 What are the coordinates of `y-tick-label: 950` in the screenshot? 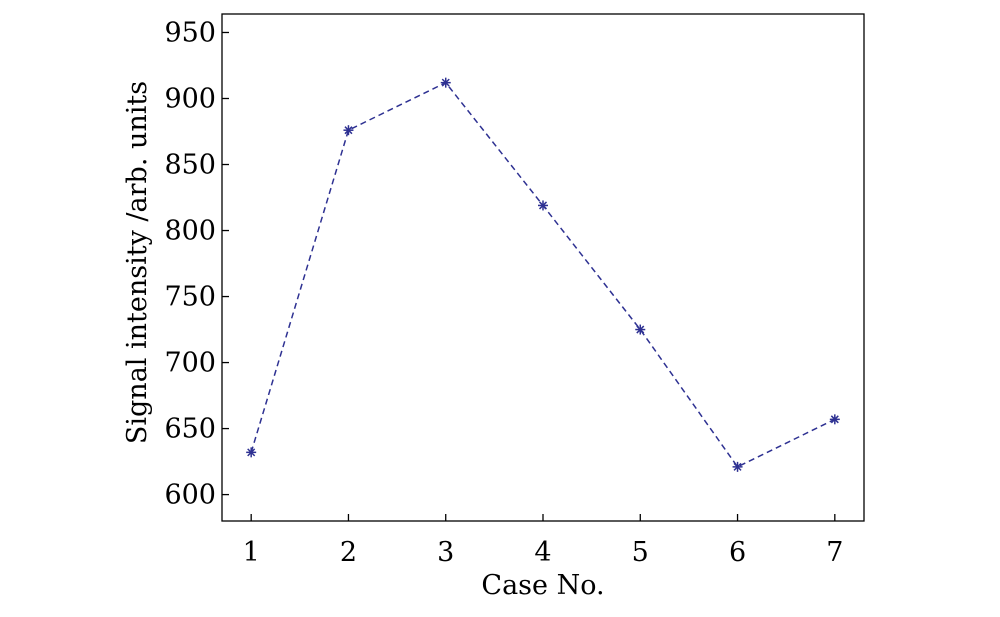 It's located at (190, 32).